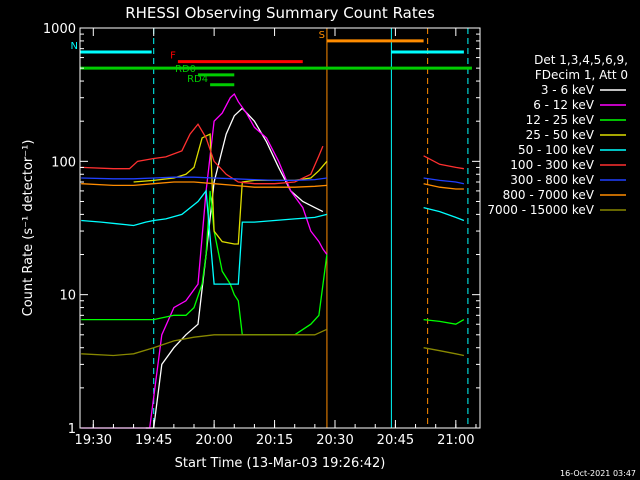 This screenshot has width=640, height=480. I want to click on legend-label-8: 800 - 7000 keV, so click(549, 195).